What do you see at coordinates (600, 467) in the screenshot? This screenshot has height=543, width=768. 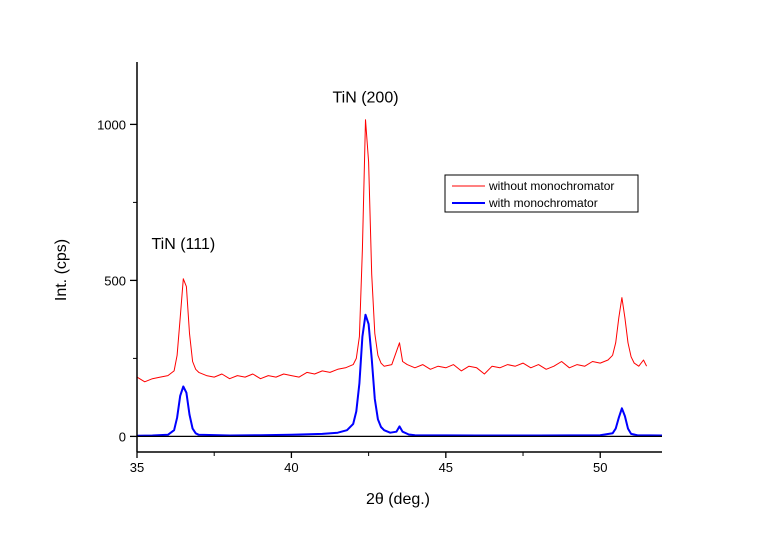 I see `x-tick-label: 50` at bounding box center [600, 467].